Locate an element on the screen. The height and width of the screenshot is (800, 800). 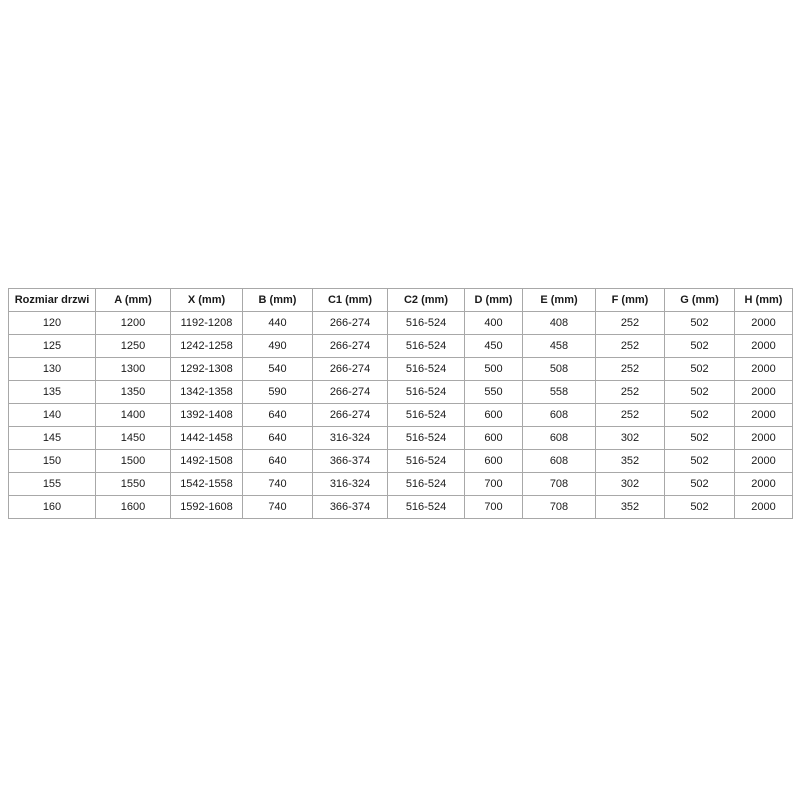
column-header-4: C1 (mm) is located at coordinates (350, 300).